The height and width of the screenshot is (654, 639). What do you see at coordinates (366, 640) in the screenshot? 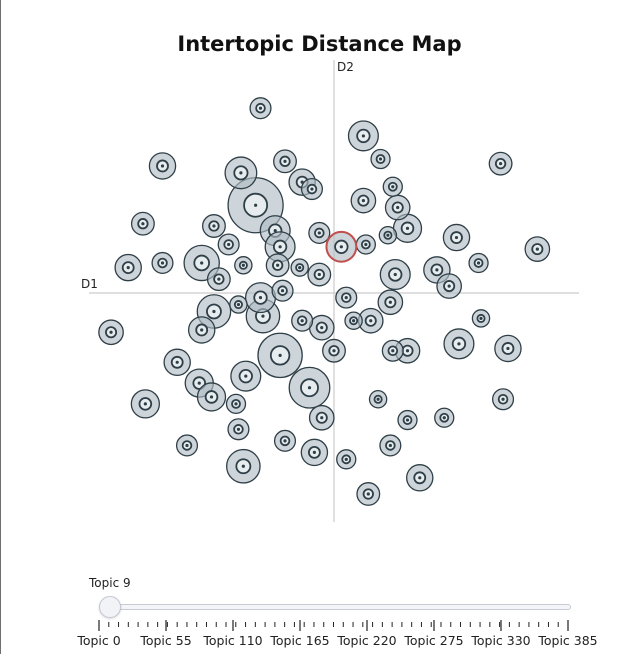
I see `slider-tick-label: Topic 220` at bounding box center [366, 640].